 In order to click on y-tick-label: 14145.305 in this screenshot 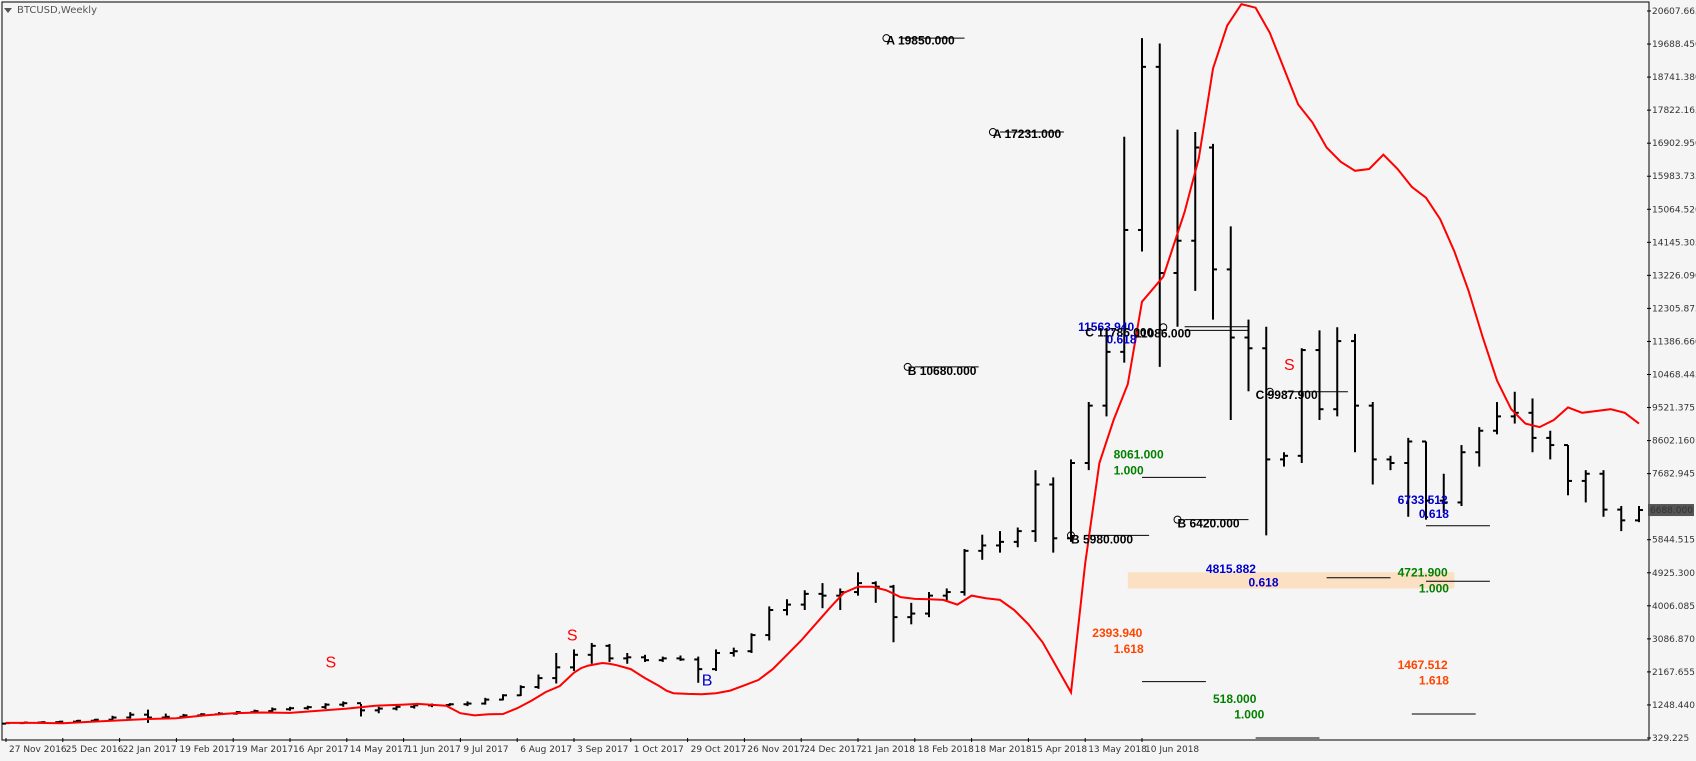, I will do `click(1674, 243)`.